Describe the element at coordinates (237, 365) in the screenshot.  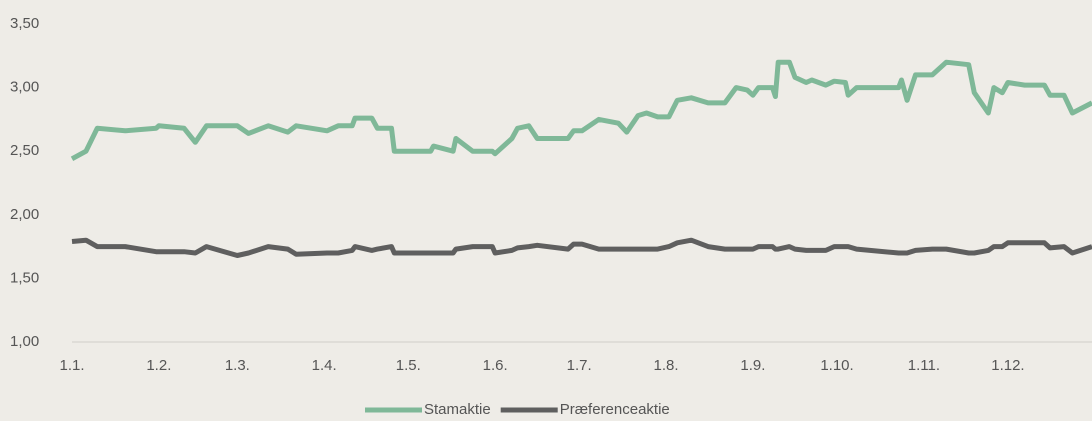
I see `x-tick-label: 1.3.` at that location.